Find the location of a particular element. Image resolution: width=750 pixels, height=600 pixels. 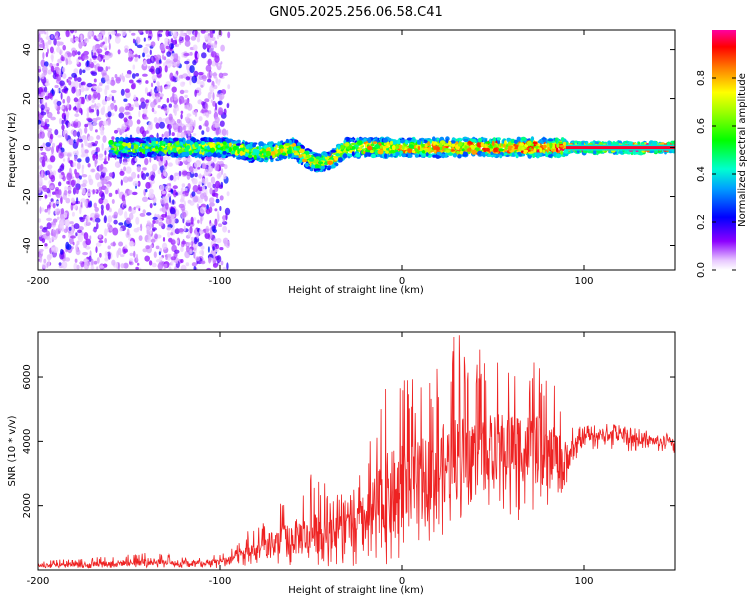

spectrogram-y-tick-label: 20 is located at coordinates (27, 98).